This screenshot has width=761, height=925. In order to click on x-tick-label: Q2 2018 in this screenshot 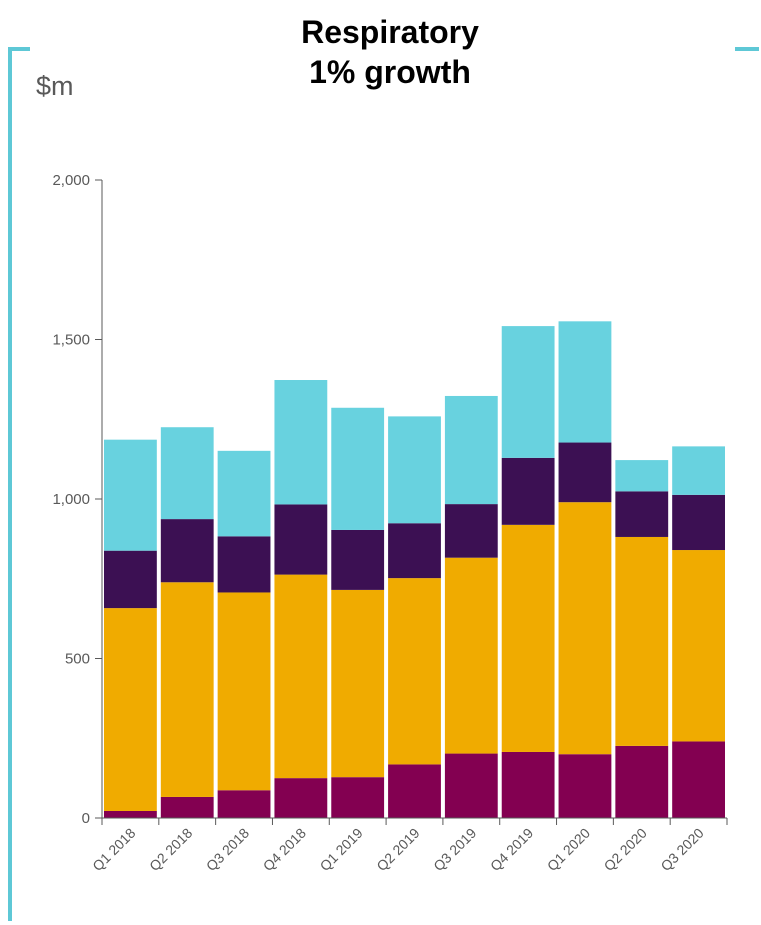, I will do `click(170, 849)`.